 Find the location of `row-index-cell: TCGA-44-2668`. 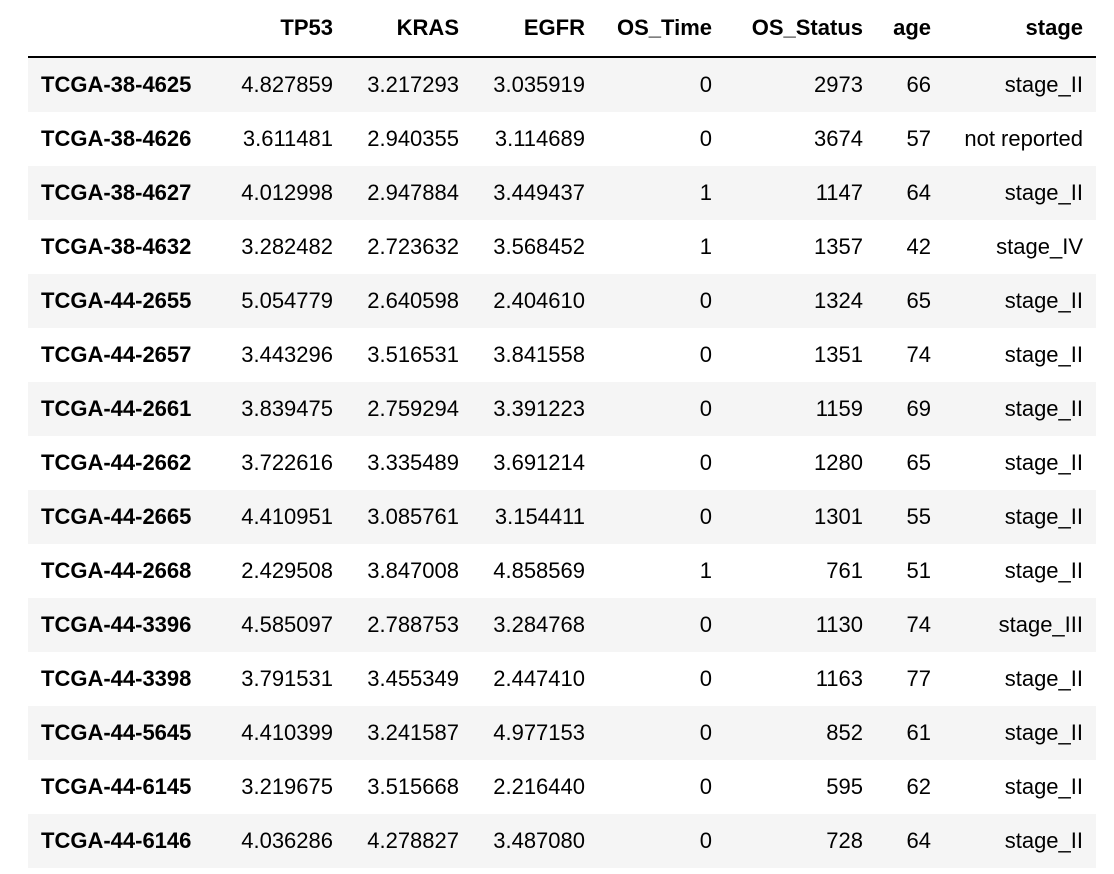

row-index-cell: TCGA-44-2668 is located at coordinates (116, 570).